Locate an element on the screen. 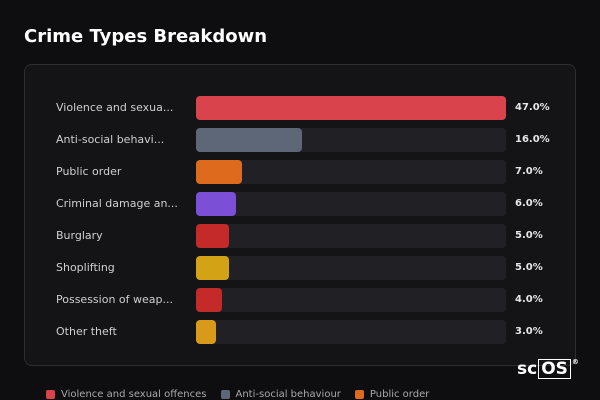 Image resolution: width=600 pixels, height=400 pixels. bar-row: Possession of weap... 4.0% is located at coordinates (301, 300).